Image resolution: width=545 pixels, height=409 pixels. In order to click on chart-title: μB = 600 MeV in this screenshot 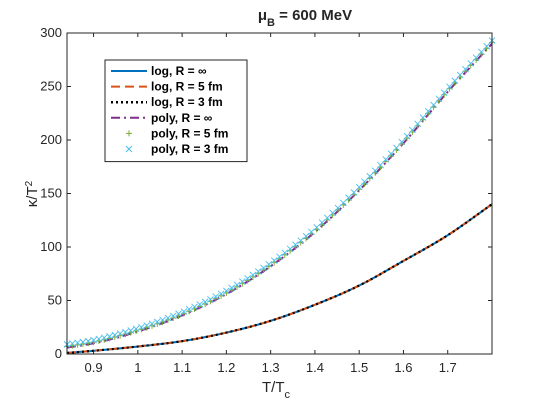, I will do `click(305, 18)`.